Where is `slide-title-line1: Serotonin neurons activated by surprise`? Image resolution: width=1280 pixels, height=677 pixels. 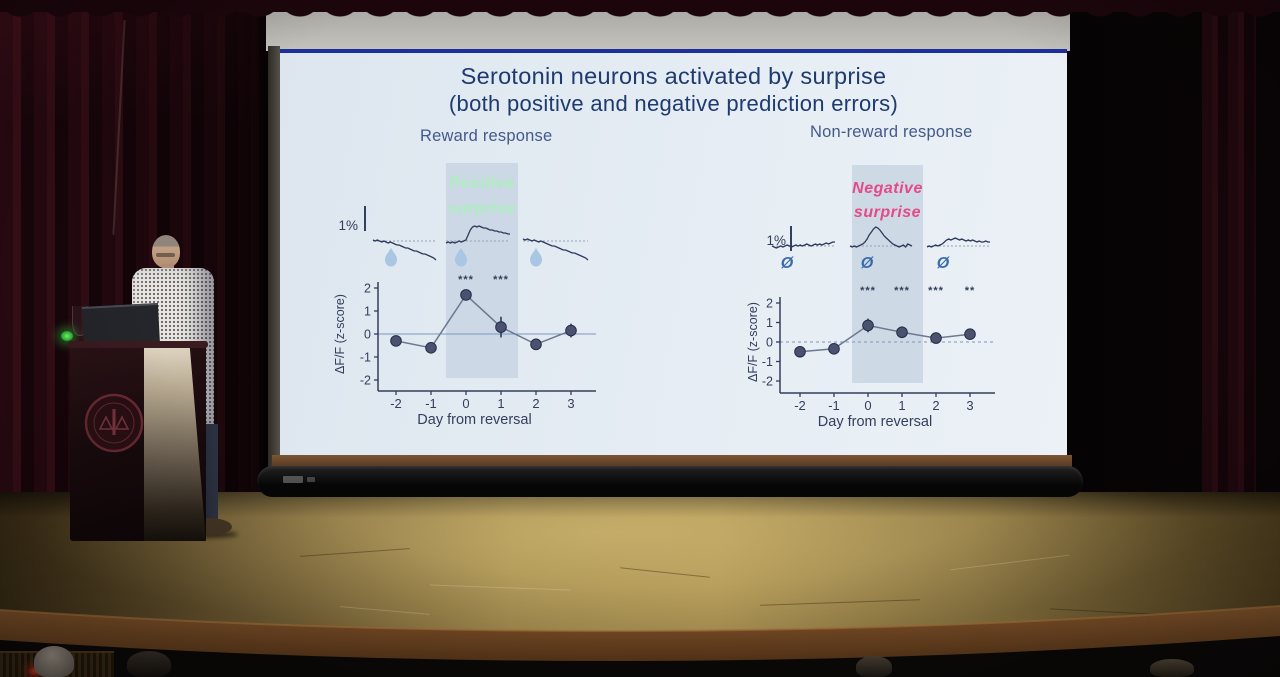 slide-title-line1: Serotonin neurons activated by surprise is located at coordinates (673, 76).